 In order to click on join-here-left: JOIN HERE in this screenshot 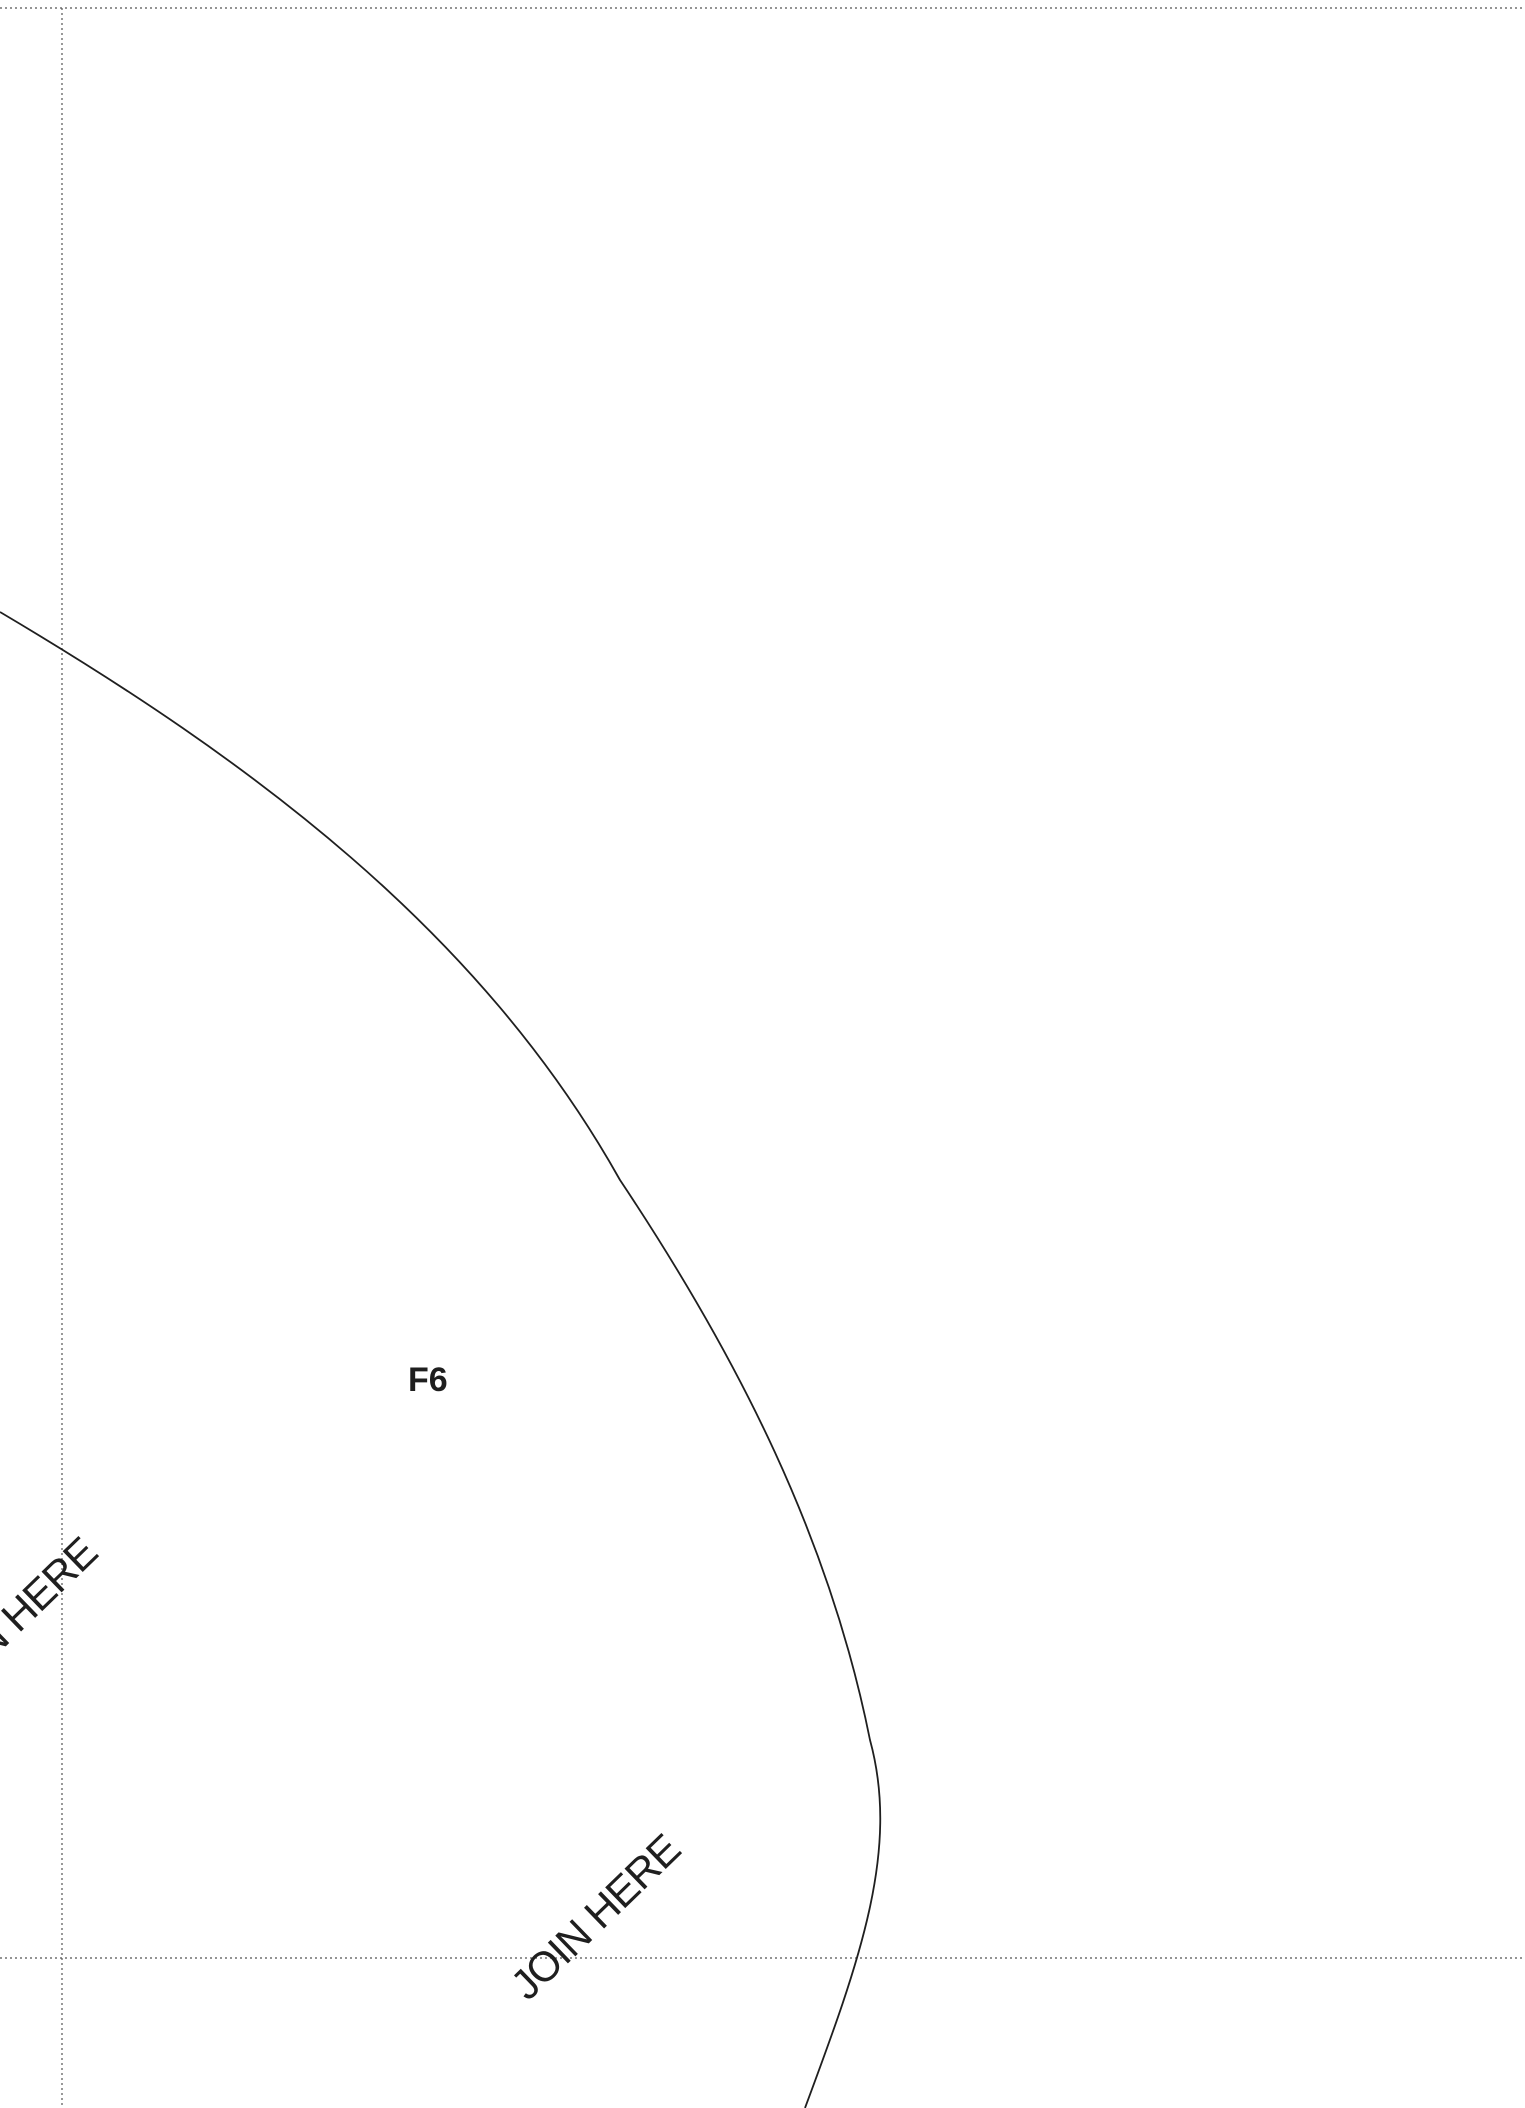, I will do `click(53, 1619)`.